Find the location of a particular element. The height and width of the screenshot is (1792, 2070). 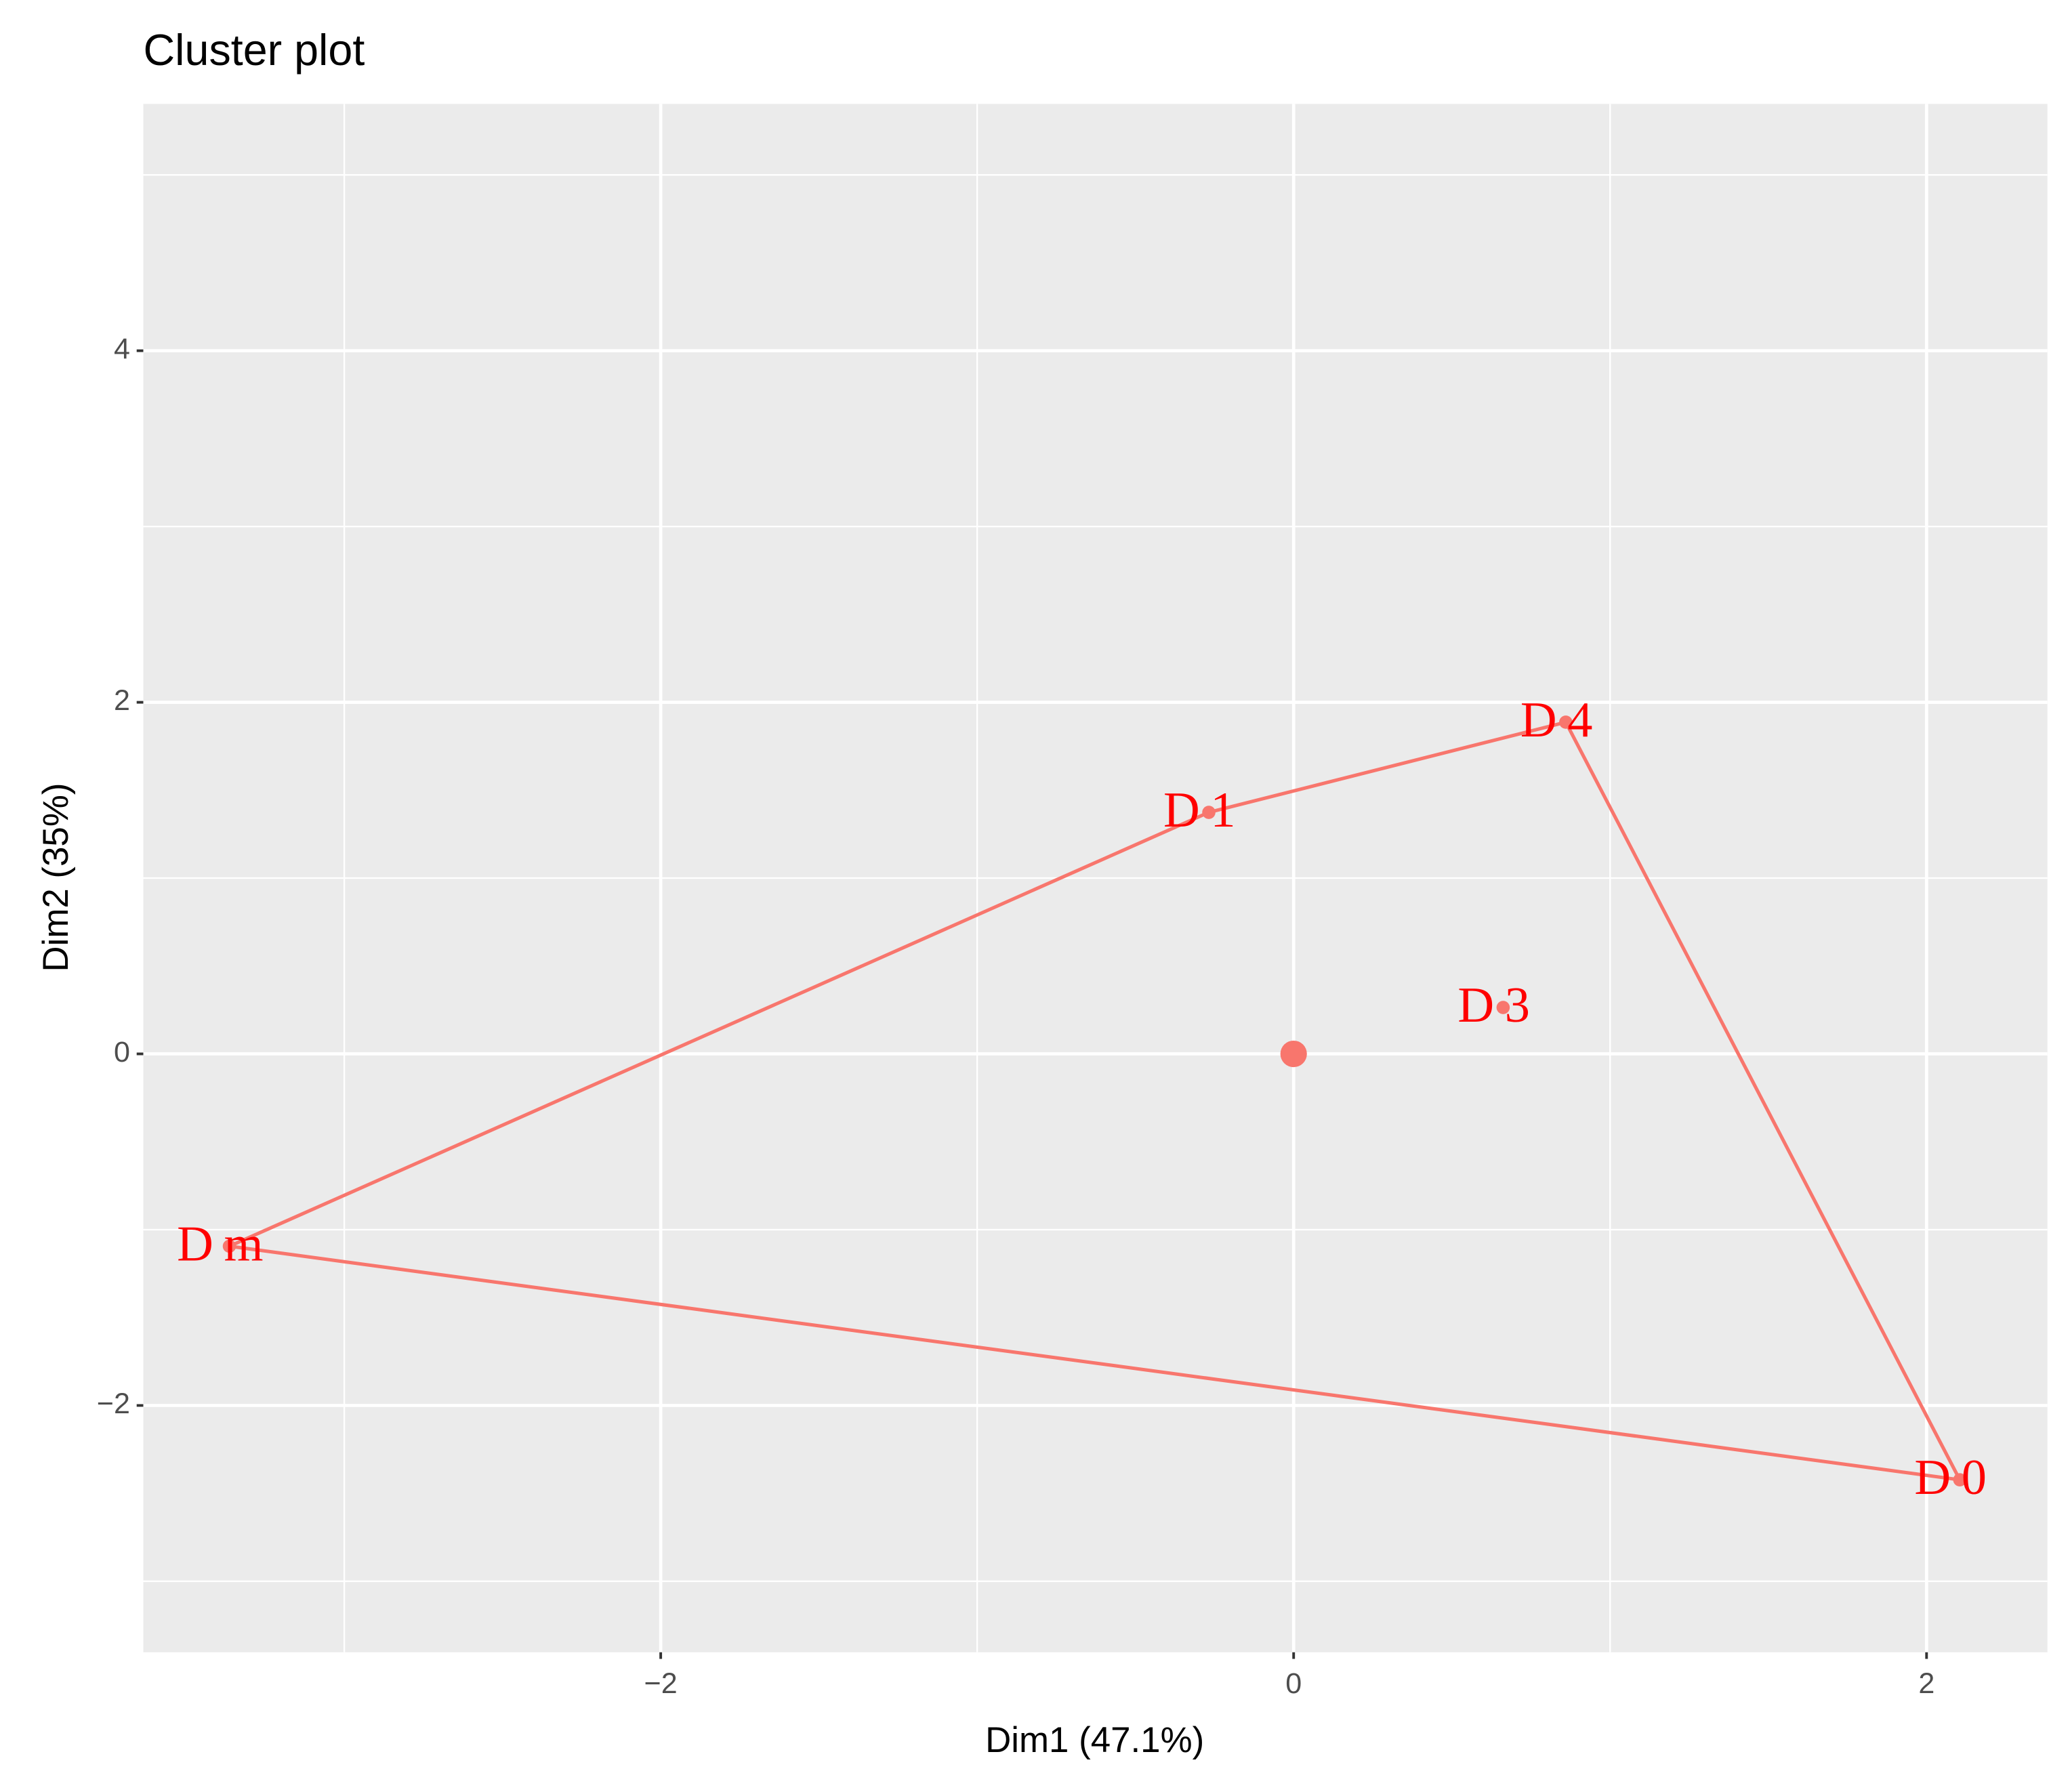

point-label: Dm is located at coordinates (225, 1244).